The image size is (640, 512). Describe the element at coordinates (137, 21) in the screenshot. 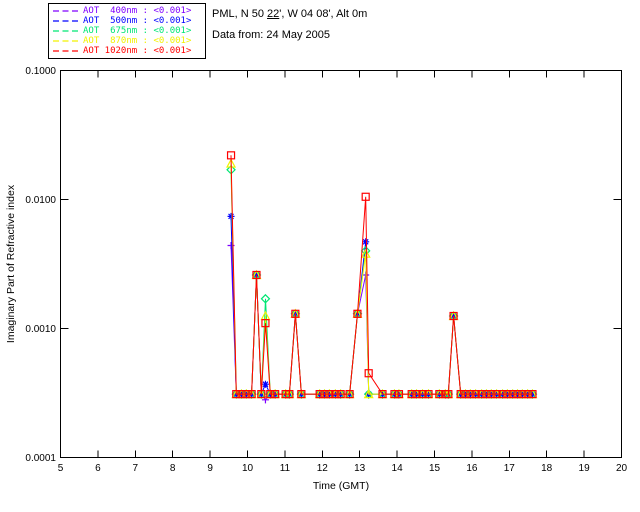

I see `legend-entry-label: AOT 500nm : <0.001>` at that location.